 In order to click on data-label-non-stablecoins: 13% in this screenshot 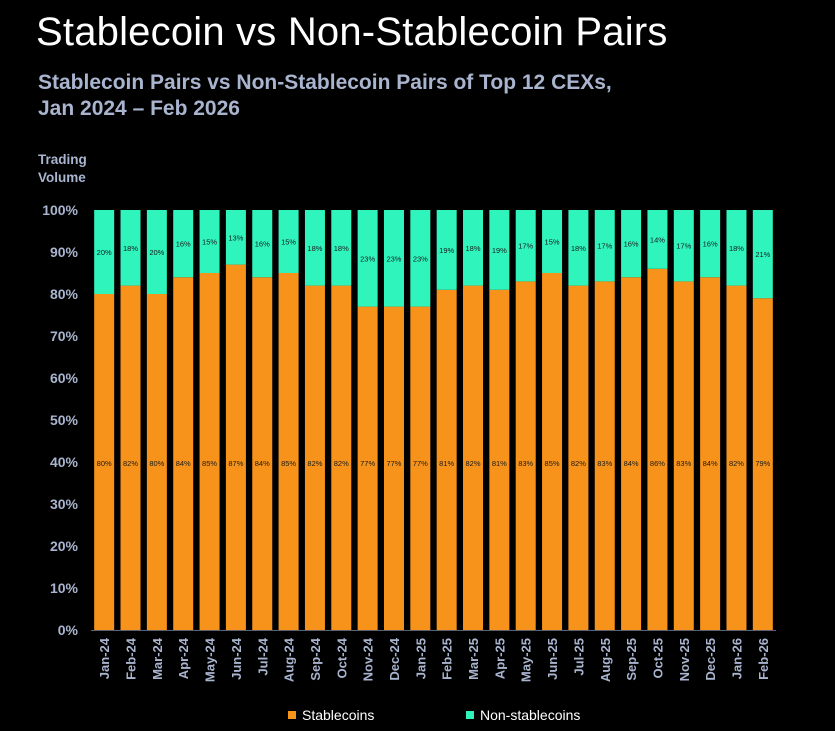, I will do `click(235, 237)`.